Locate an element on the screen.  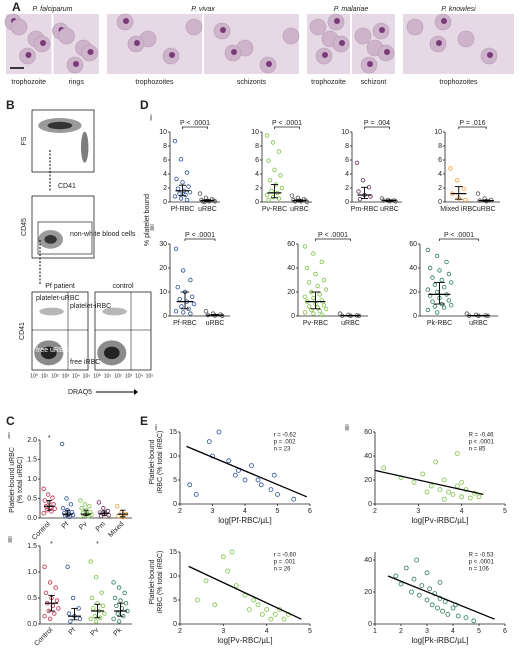
x-tick-label: 1 is located at coordinates (375, 631).